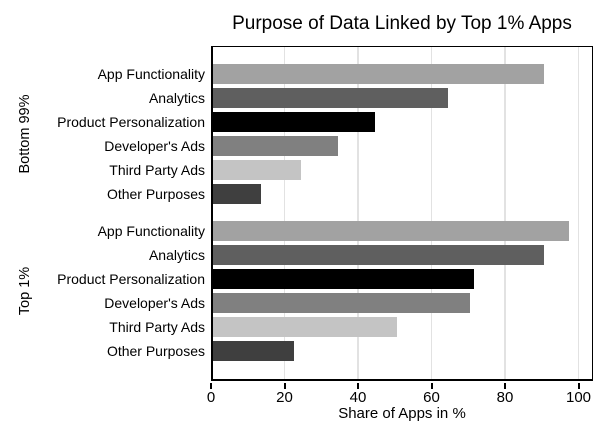 The height and width of the screenshot is (443, 610). What do you see at coordinates (275, 146) in the screenshot?
I see `bar-bottom-99-developer-s-ads` at bounding box center [275, 146].